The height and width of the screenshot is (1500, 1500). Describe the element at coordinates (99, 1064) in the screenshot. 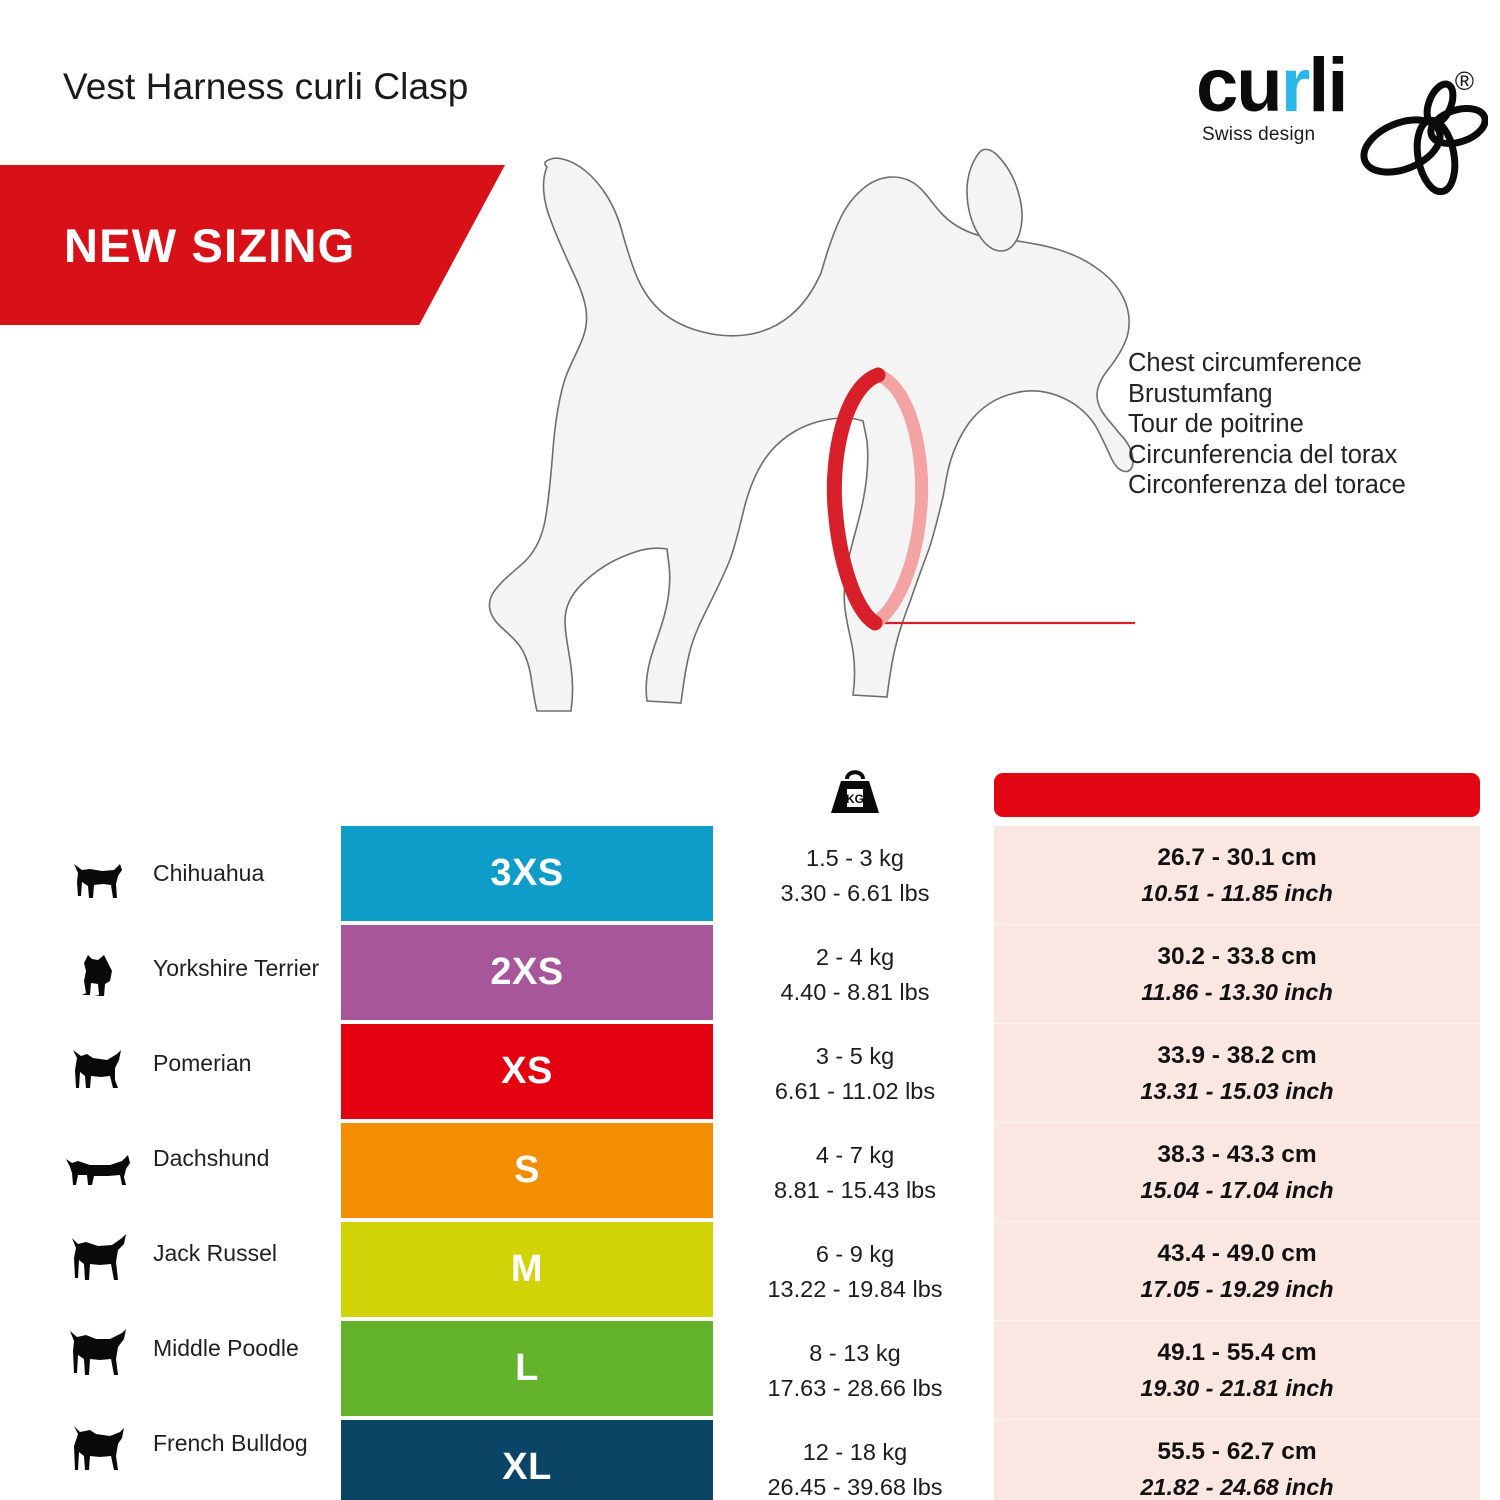

I see `pomeranian-silhouette-icon` at that location.